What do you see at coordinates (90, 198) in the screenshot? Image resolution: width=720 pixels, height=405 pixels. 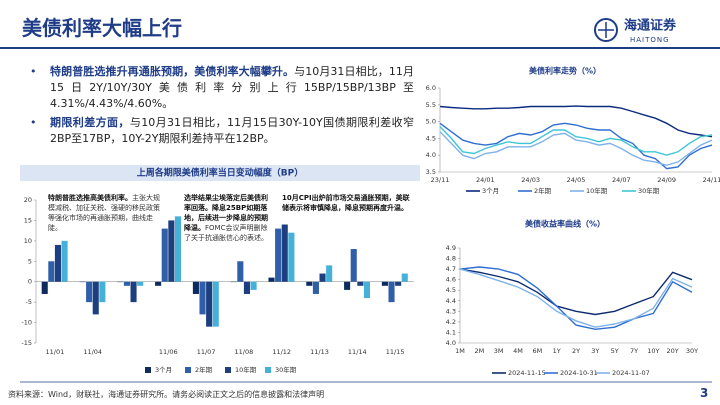 I see `annotation-bold: 特朗普胜选推高美债利率。` at bounding box center [90, 198].